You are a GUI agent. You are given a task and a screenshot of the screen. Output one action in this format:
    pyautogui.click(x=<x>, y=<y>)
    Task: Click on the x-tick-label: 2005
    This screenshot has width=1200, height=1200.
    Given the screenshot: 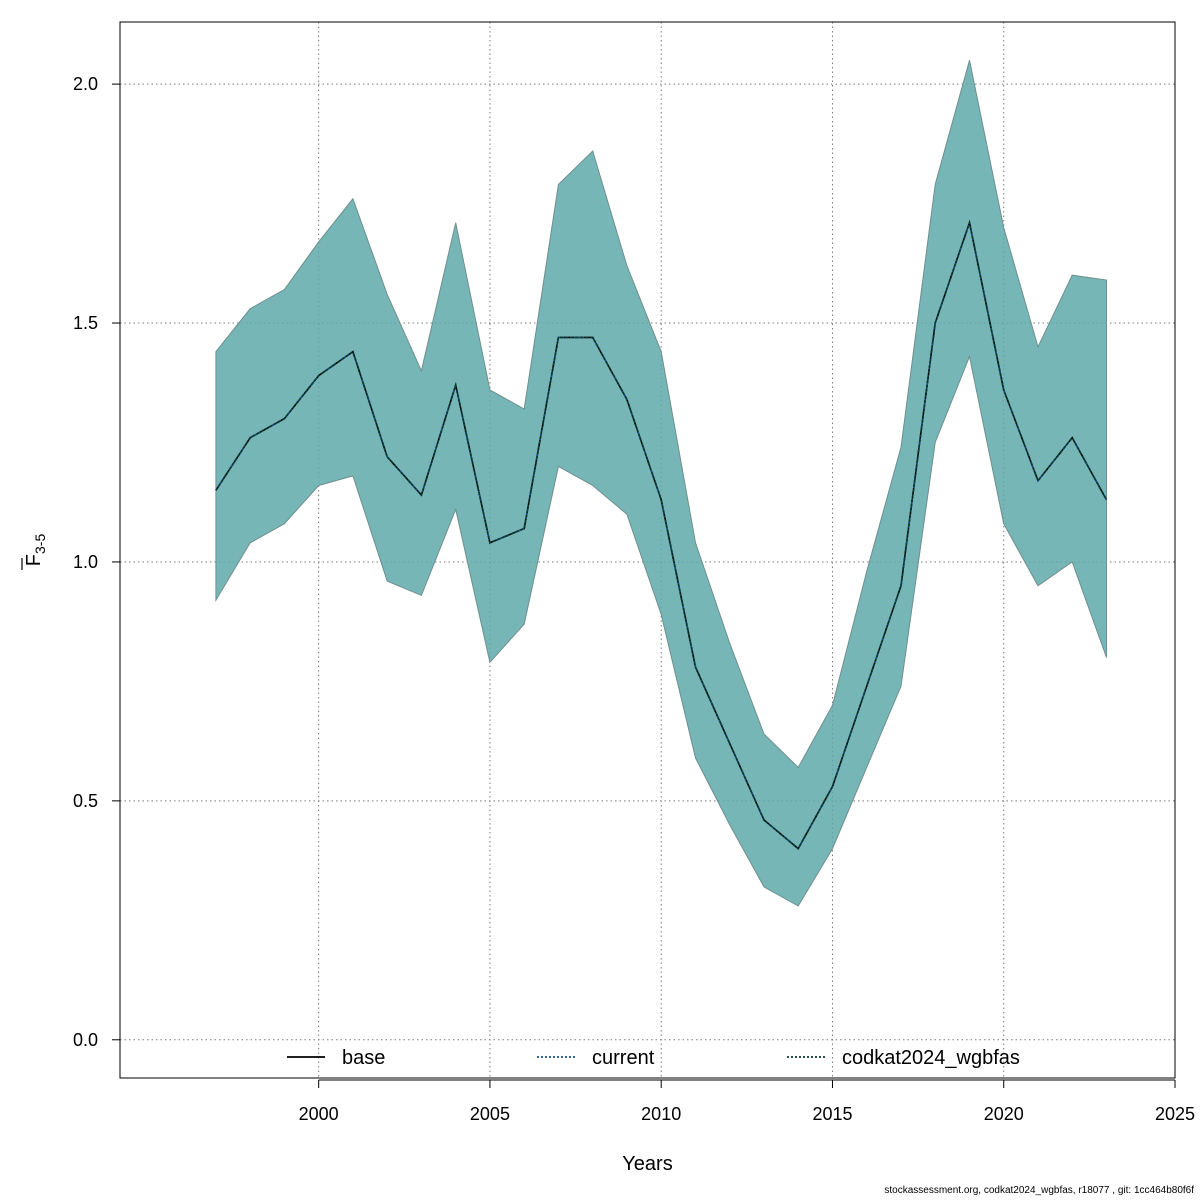 What is the action you would take?
    pyautogui.click(x=490, y=1114)
    